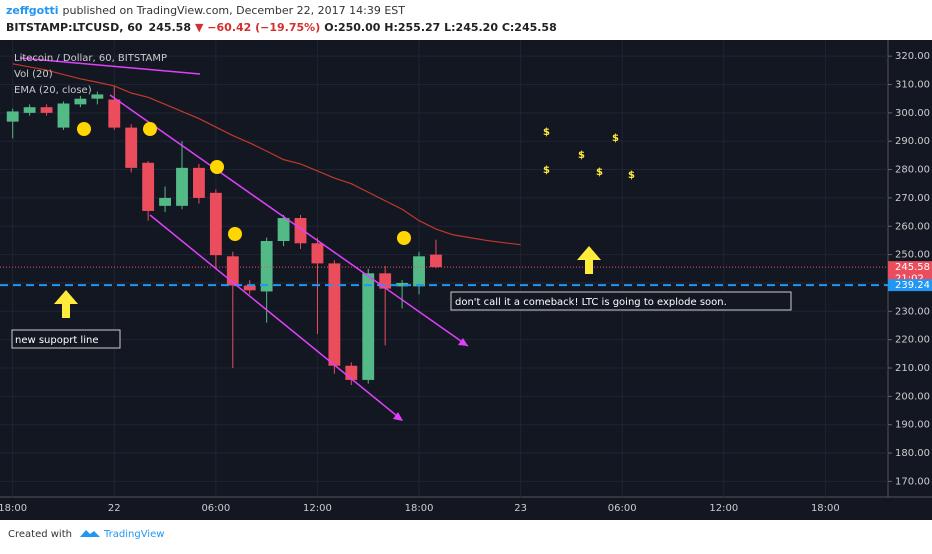  Describe the element at coordinates (912, 311) in the screenshot. I see `y-tick-label: 230.00` at that location.